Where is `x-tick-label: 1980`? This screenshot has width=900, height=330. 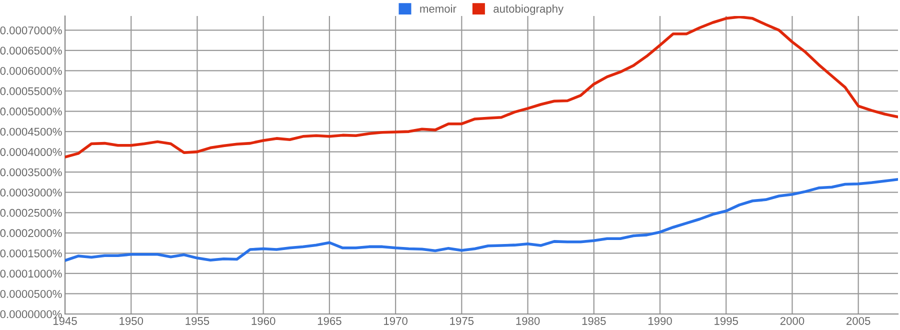
x-tick-label: 1980 is located at coordinates (528, 321).